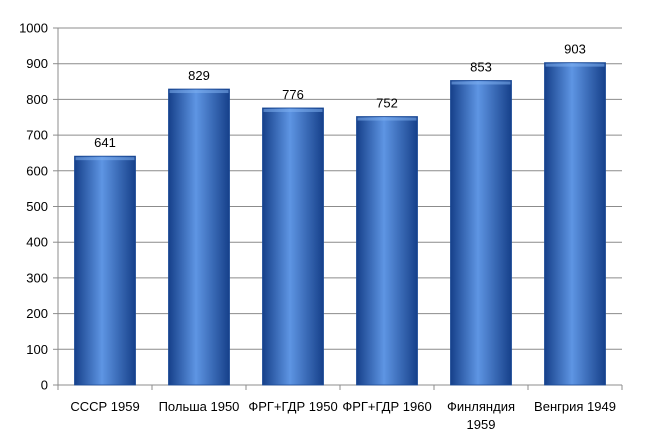  Describe the element at coordinates (37, 277) in the screenshot. I see `y-tick-label: 300` at that location.